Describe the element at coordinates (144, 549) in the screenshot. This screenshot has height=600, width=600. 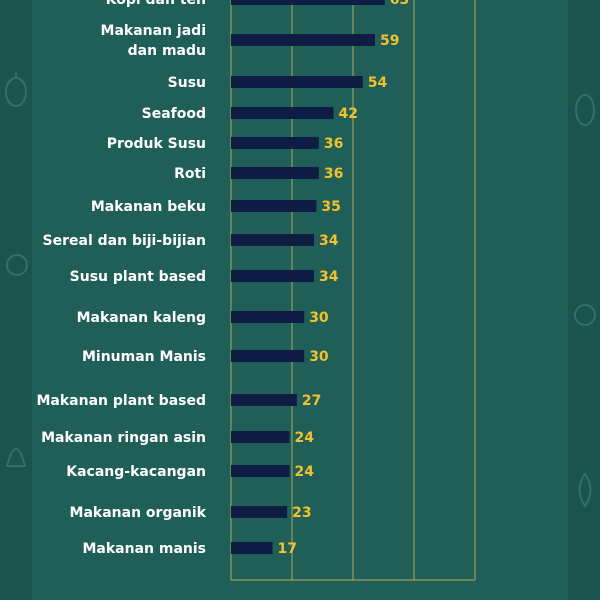
I see `category-label: Makanan manis` at that location.